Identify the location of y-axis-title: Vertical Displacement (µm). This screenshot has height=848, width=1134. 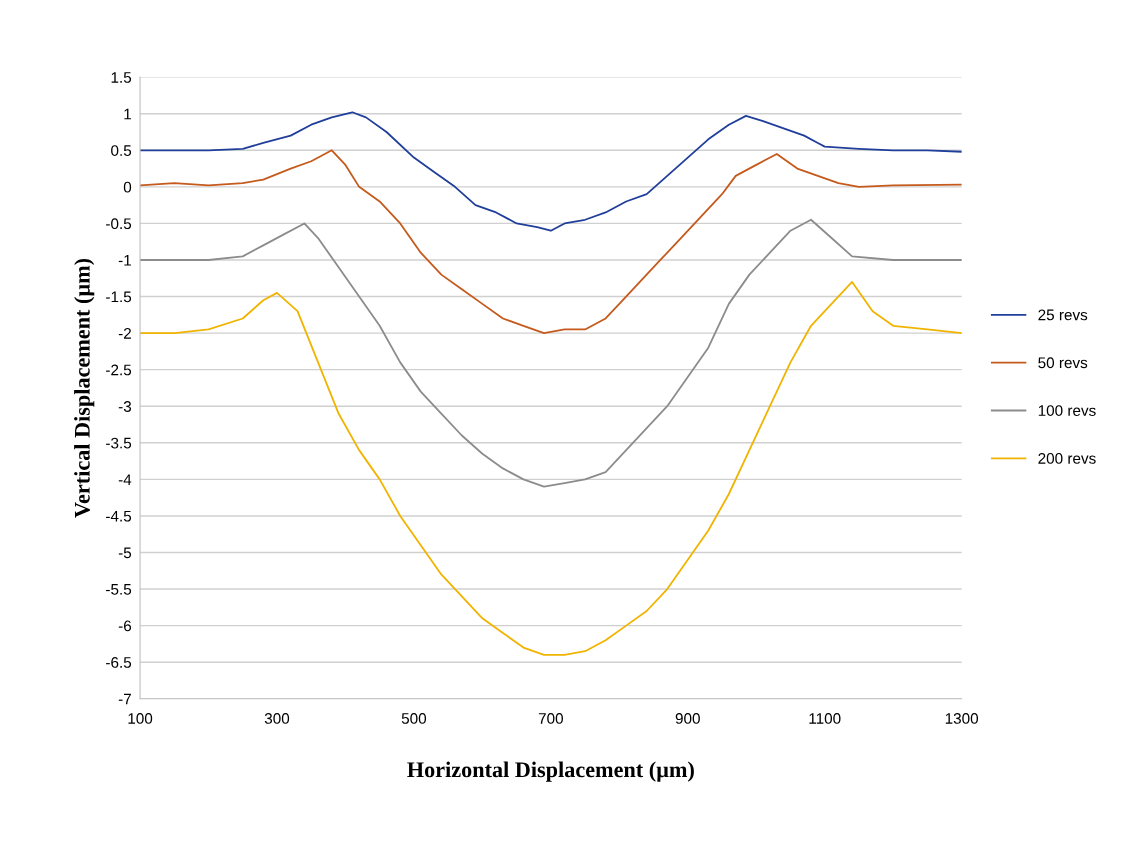
(84, 388).